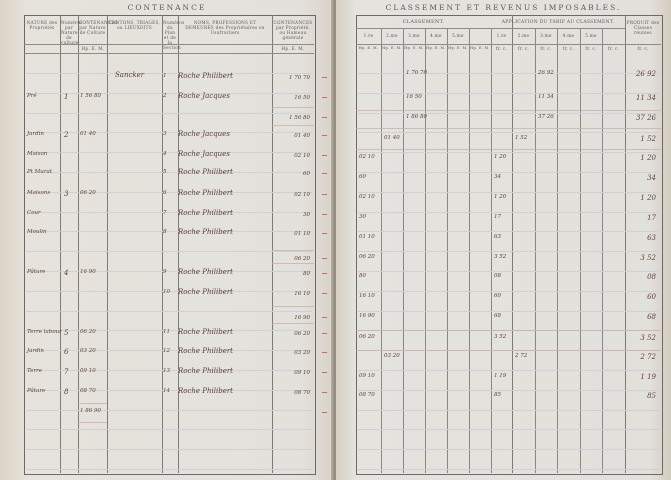 This screenshot has width=671, height=480. What do you see at coordinates (423, 22) in the screenshot?
I see `classement-header: CLASSEMENT.` at bounding box center [423, 22].